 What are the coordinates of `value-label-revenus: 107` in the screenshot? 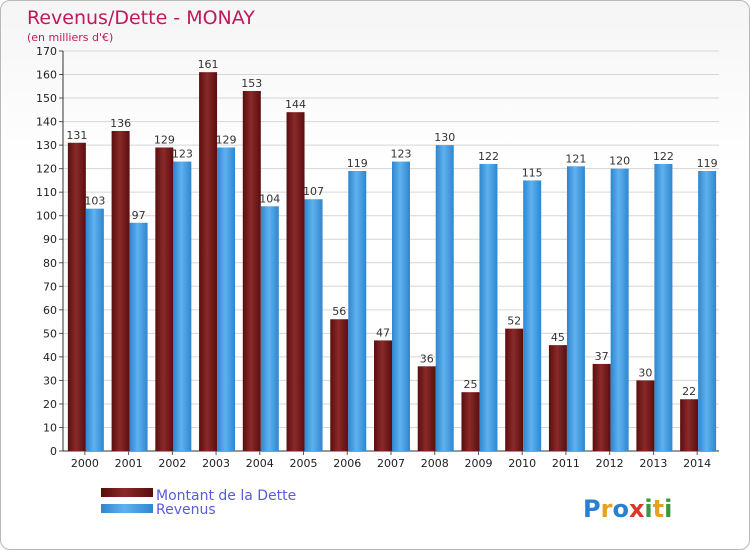 It's located at (313, 191).